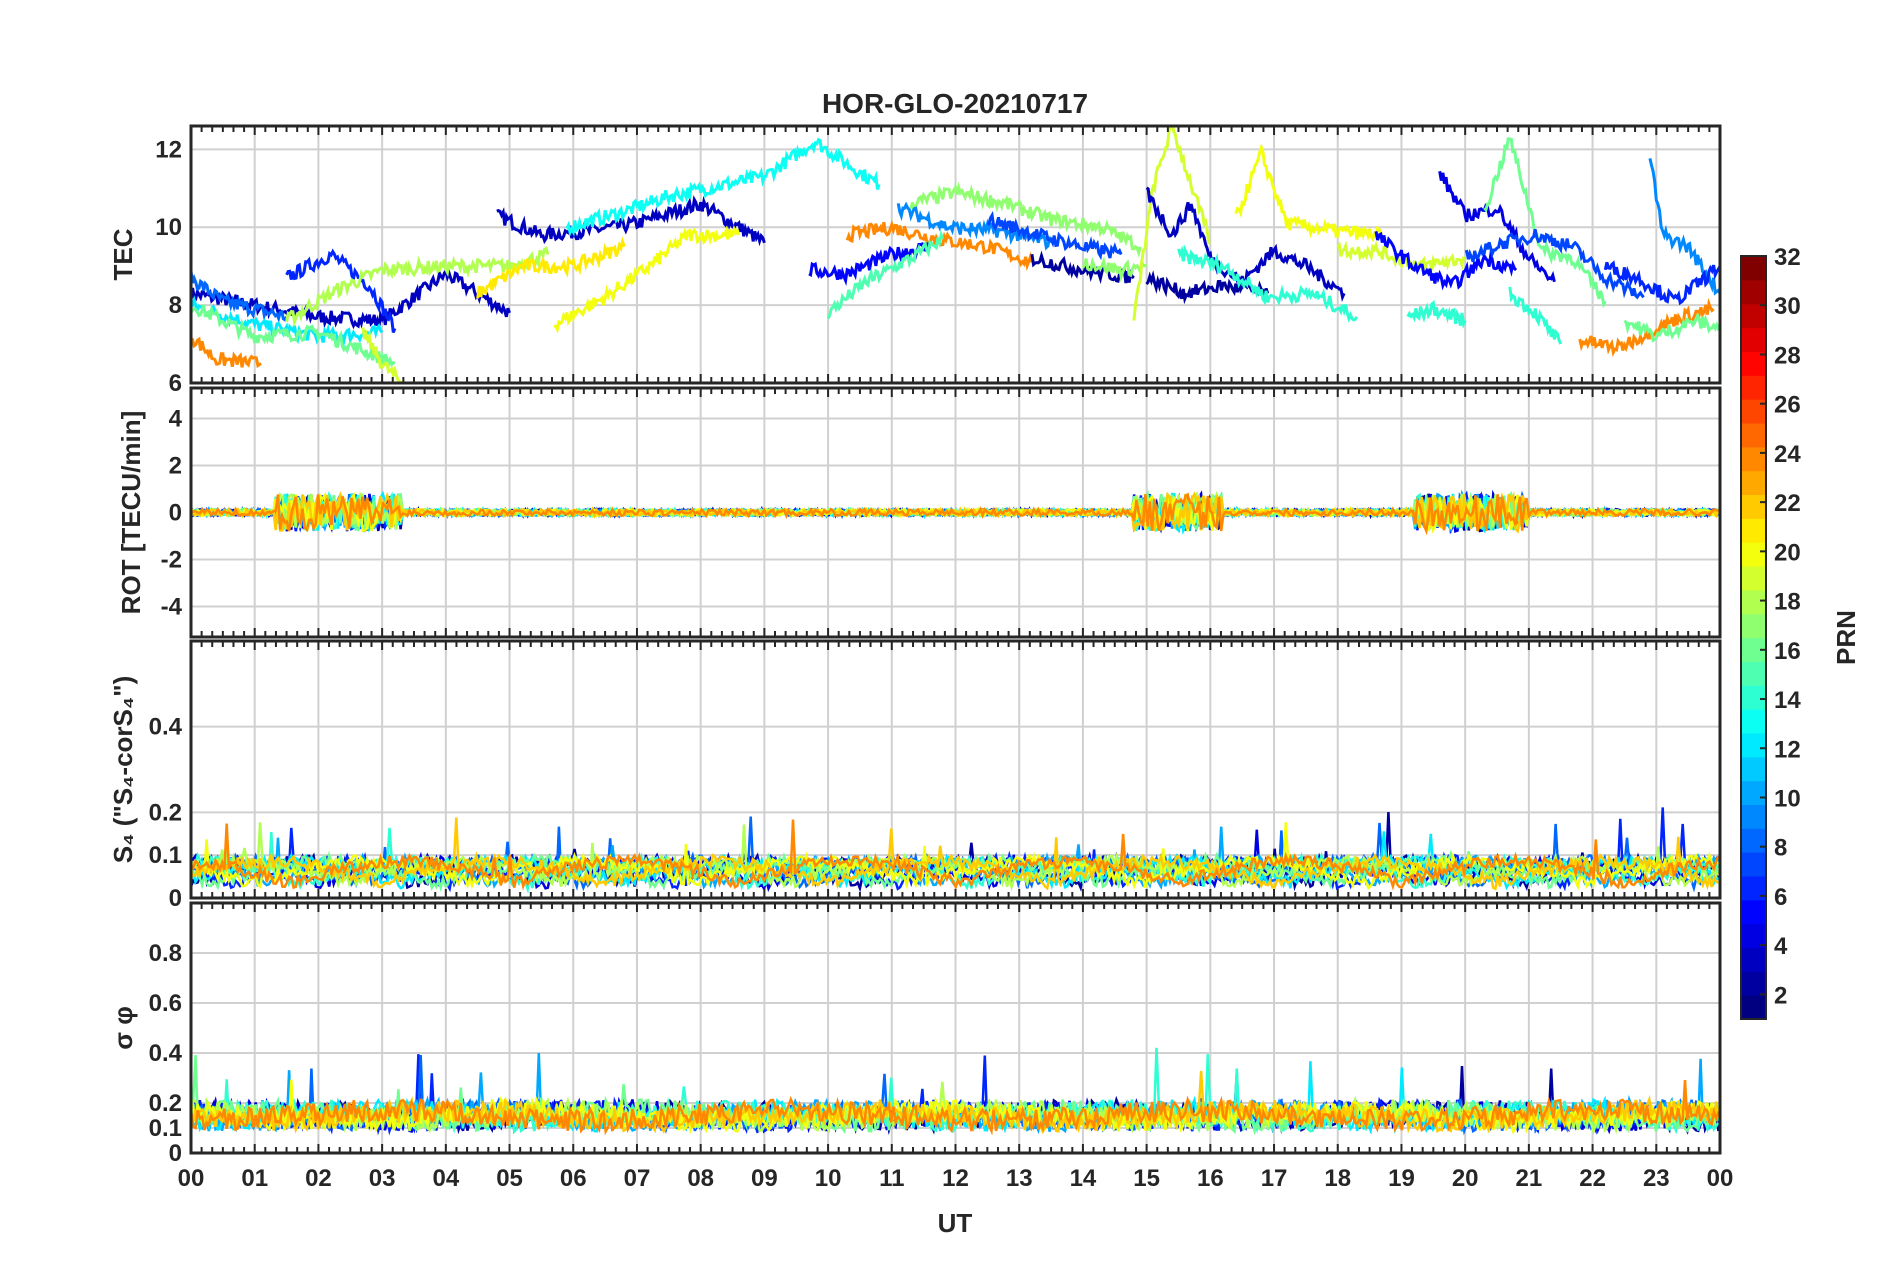 This screenshot has width=1902, height=1272. I want to click on ytick-label-rot-3: 2, so click(175, 466).